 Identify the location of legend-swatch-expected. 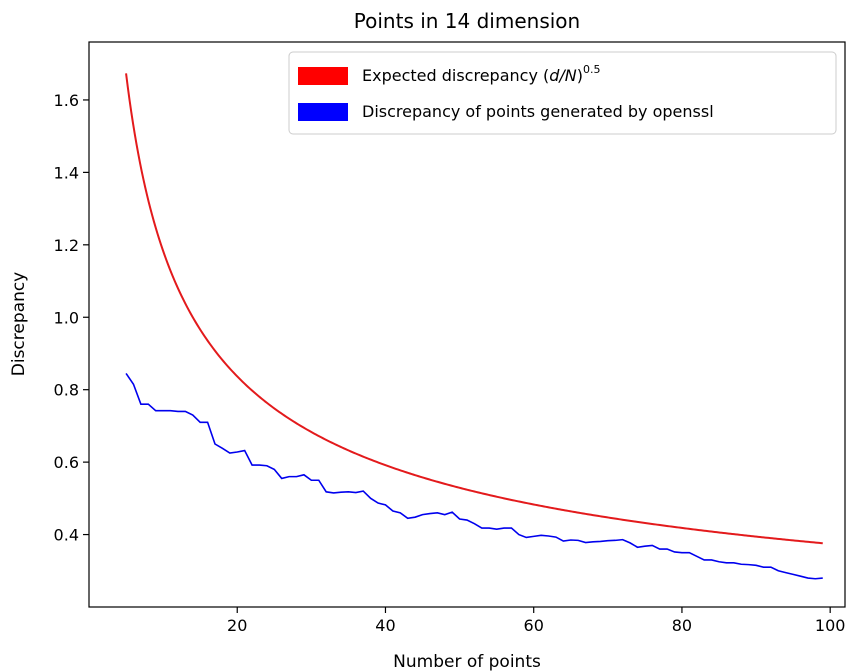
(323, 76).